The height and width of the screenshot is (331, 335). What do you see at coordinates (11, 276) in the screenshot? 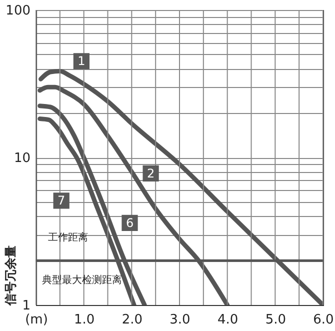
I see `y-axis-title: 信号冗余量` at bounding box center [11, 276].